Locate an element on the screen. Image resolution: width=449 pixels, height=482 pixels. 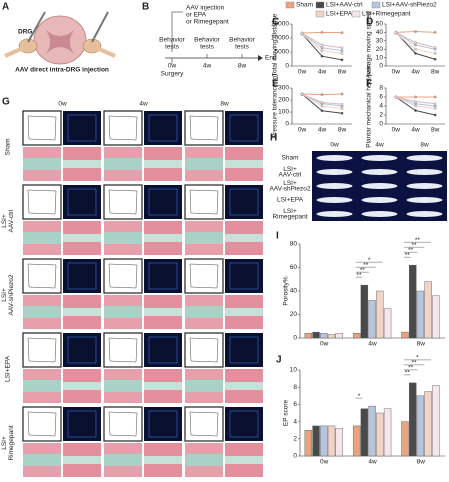
spinal-illustration is located at coordinates (60, 38).